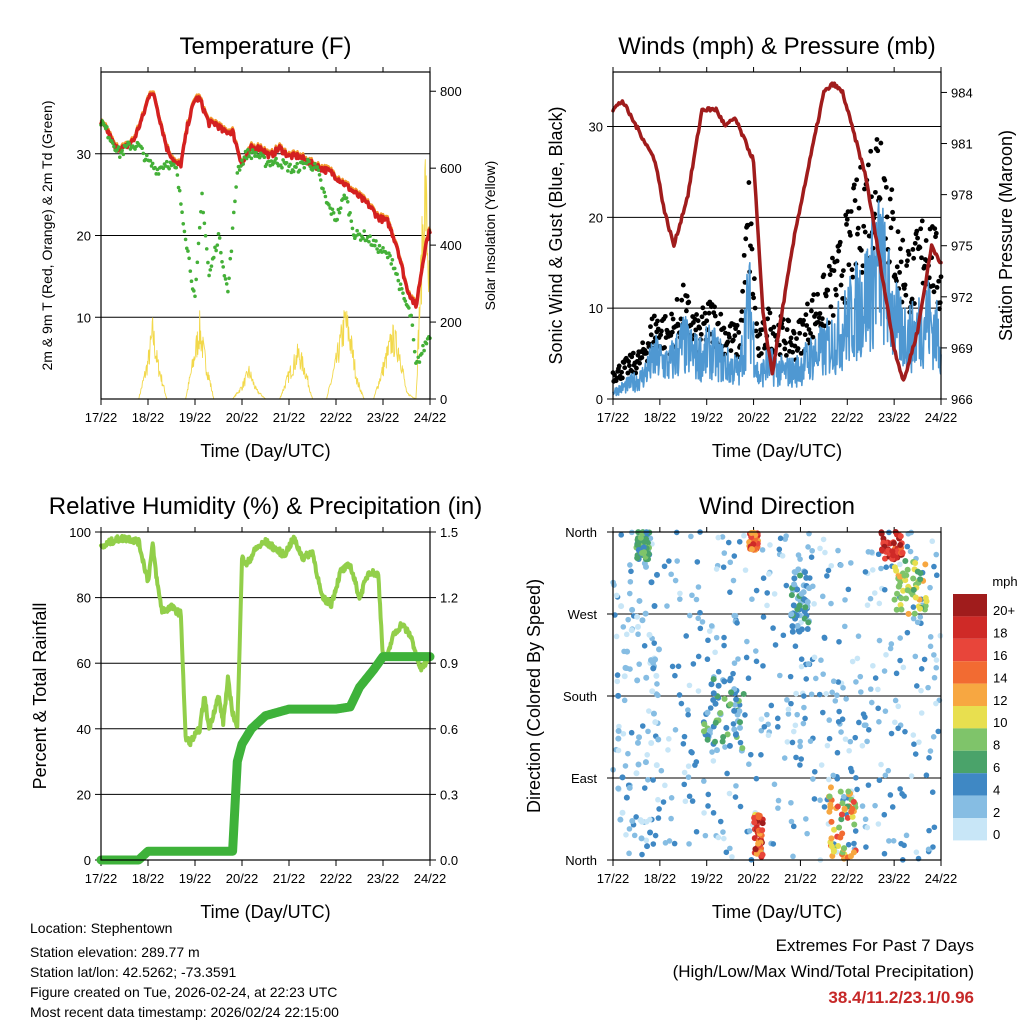  Describe the element at coordinates (451, 245) in the screenshot. I see `y2-tick-label: 400` at that location.